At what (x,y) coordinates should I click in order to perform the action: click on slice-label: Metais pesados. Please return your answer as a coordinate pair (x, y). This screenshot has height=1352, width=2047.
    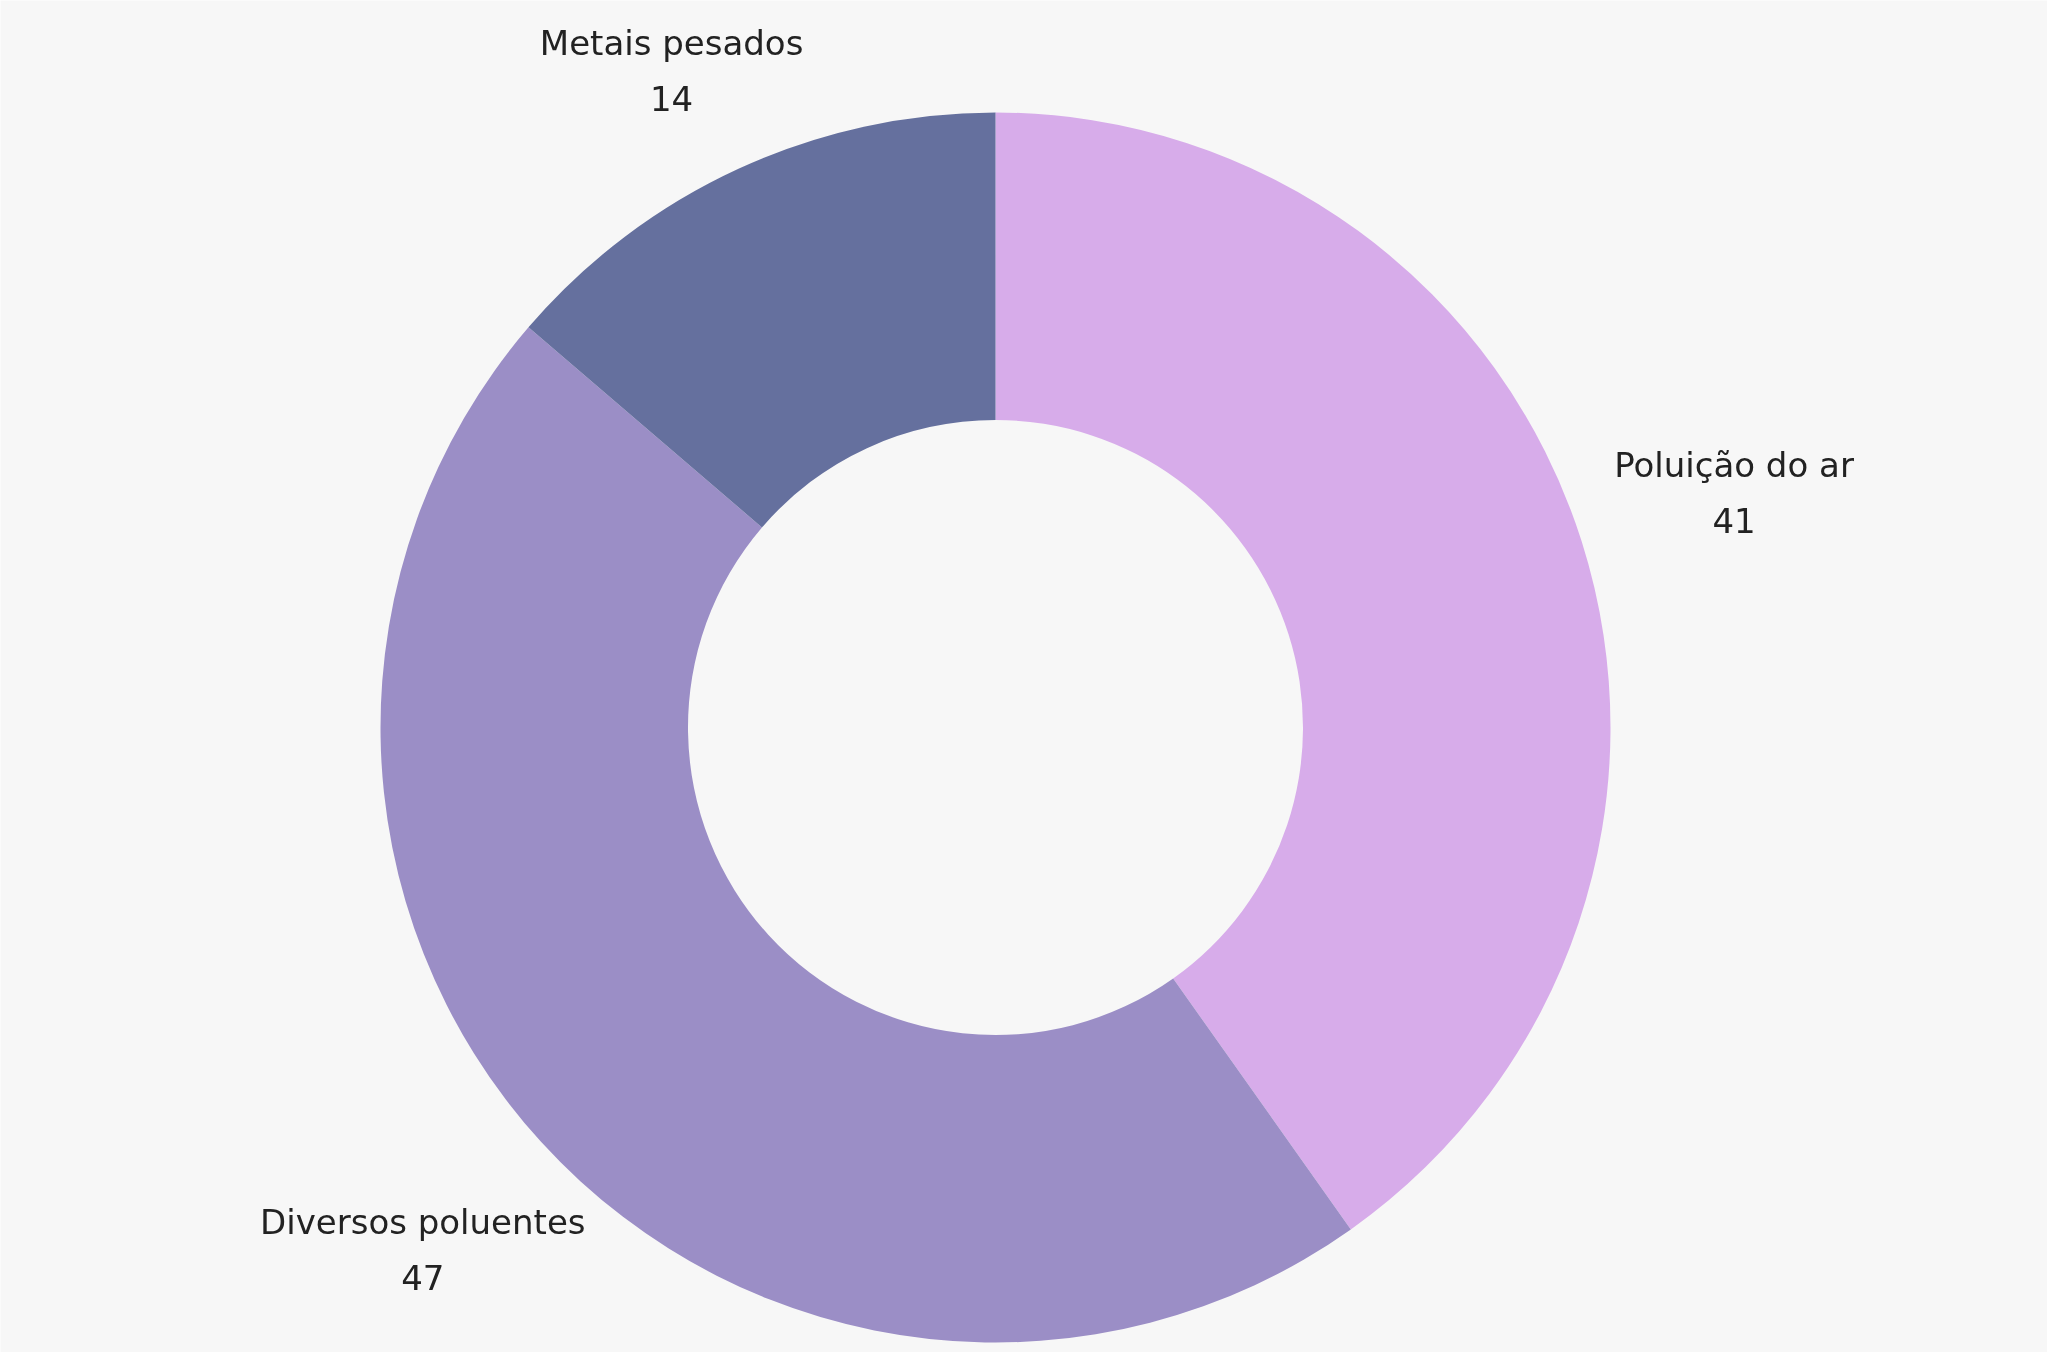
    Looking at the image, I should click on (671, 42).